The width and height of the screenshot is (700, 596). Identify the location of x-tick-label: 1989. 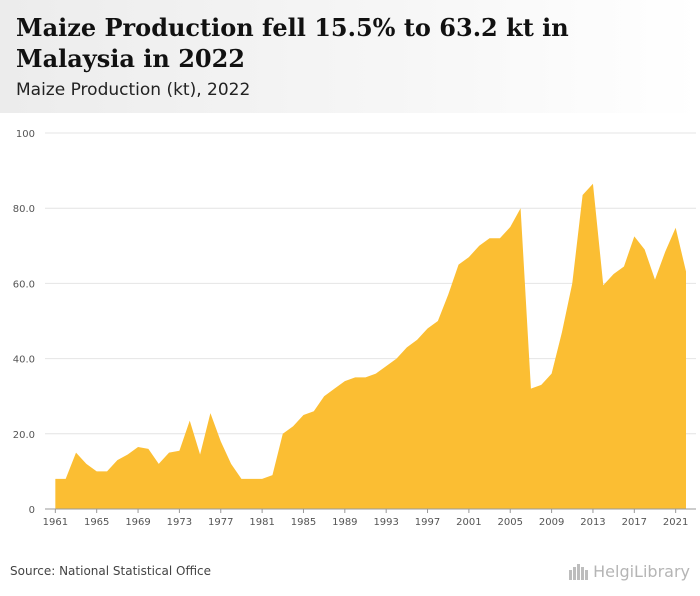
(344, 522).